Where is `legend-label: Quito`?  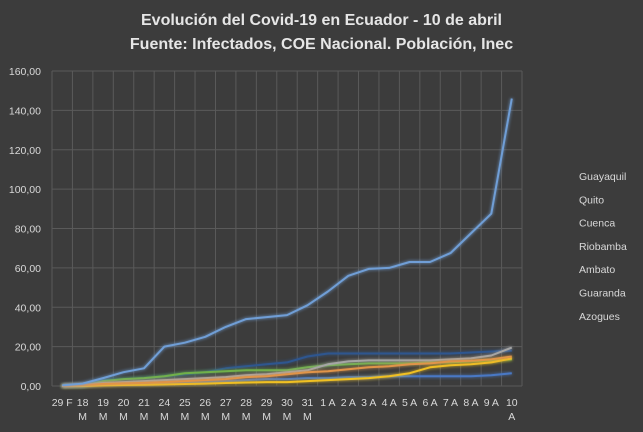
legend-label: Quito is located at coordinates (591, 200).